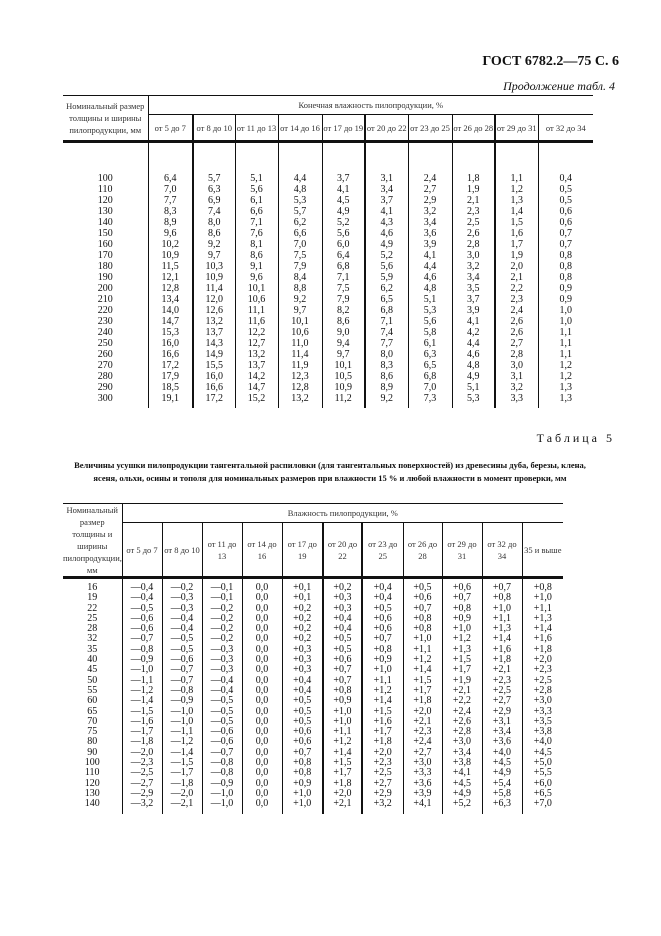 Image resolution: width=661 pixels, height=936 pixels. I want to click on table-row: 220 14,0 12,6 11,1 9,7 8,2 6,8 5,3 3,9 2,4 1,0, so click(328, 310).